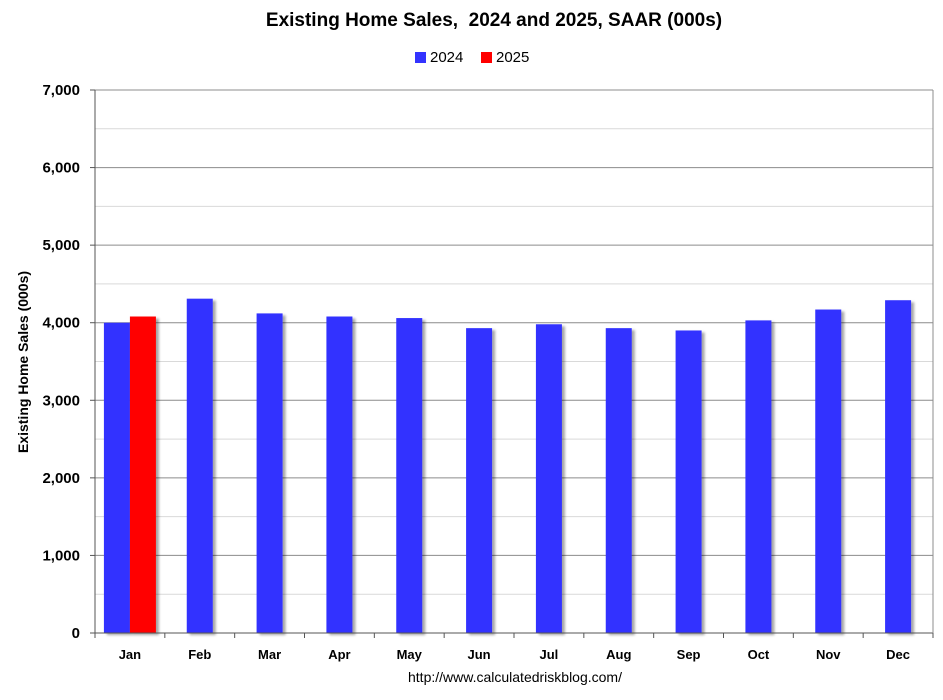 The width and height of the screenshot is (943, 700). Describe the element at coordinates (61, 245) in the screenshot. I see `y-tick-label: 5,000` at that location.